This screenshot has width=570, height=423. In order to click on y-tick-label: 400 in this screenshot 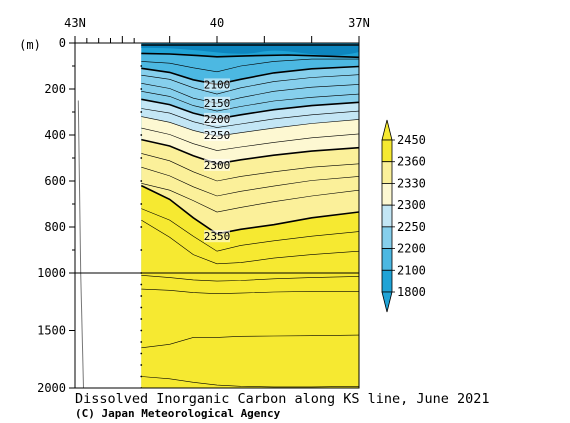, I will do `click(55, 135)`.